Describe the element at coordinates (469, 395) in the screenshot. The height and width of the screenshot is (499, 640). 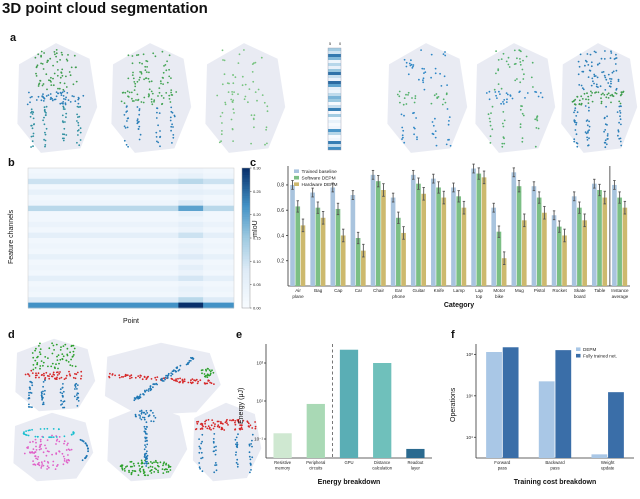
I see `tick-label: 10⁶` at that location.